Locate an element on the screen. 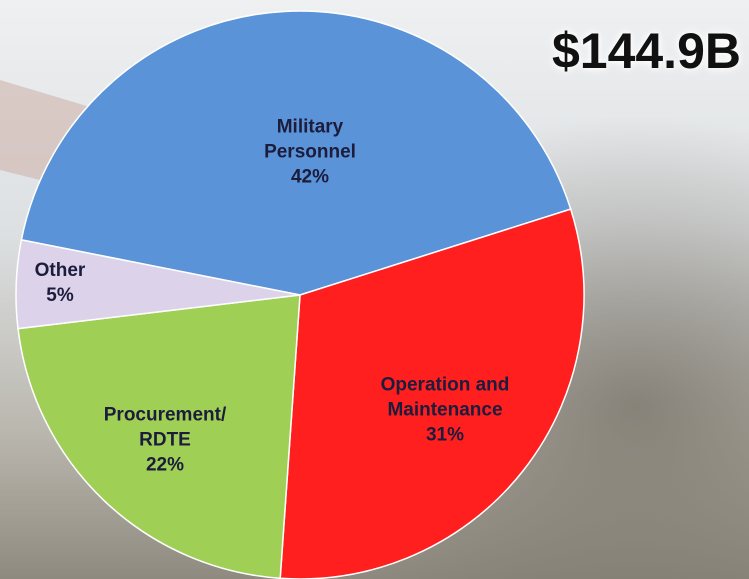 The image size is (749, 579). slice-label: Other 5% is located at coordinates (60, 283).